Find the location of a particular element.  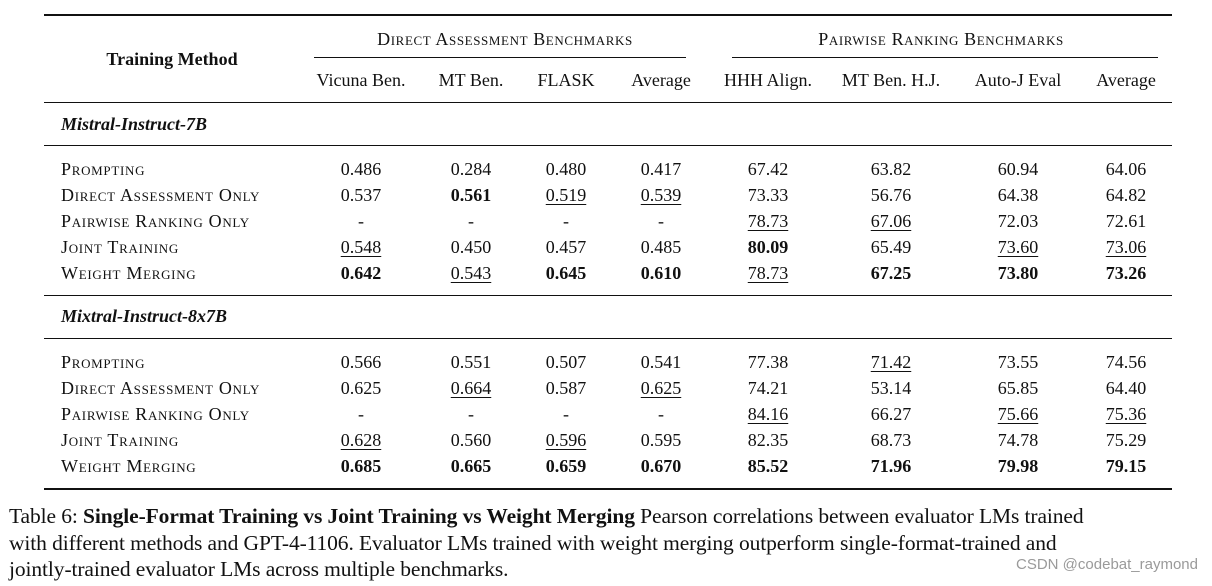

value-cell: 73.06 is located at coordinates (1126, 248).